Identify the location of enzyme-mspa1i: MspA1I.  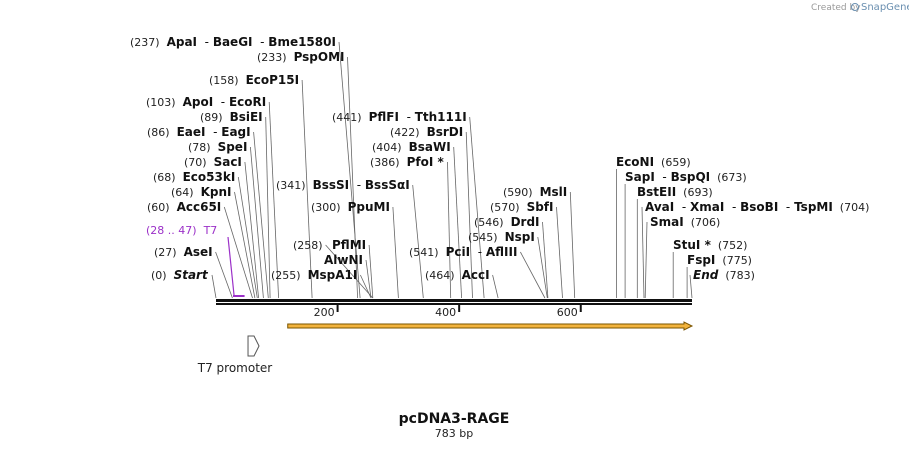
(333, 275).